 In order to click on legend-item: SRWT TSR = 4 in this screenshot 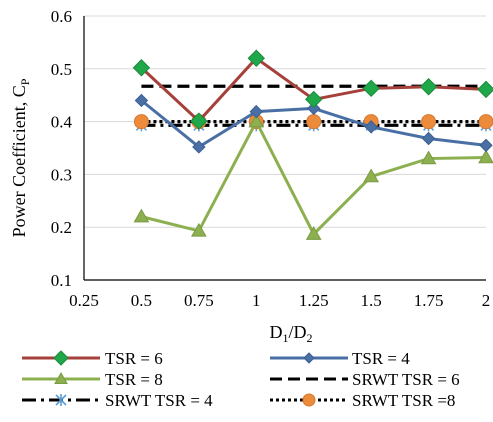, I will do `click(117, 400)`.